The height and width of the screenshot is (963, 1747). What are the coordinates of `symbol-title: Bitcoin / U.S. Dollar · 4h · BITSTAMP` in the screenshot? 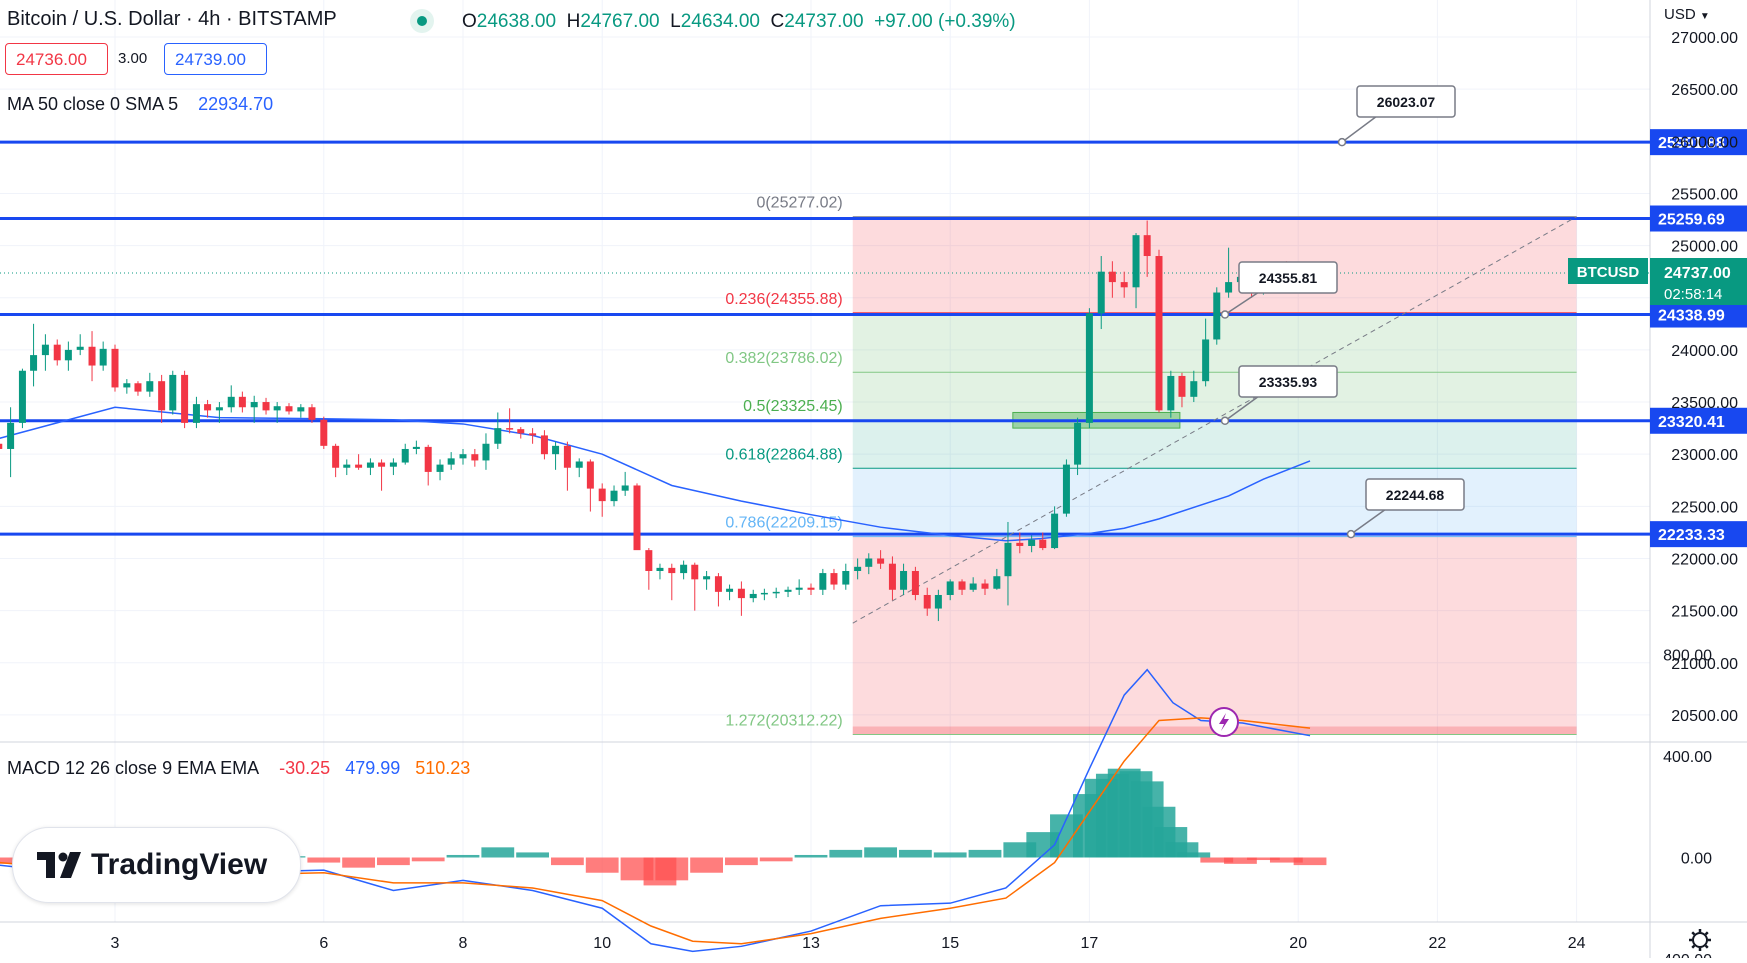 It's located at (172, 19).